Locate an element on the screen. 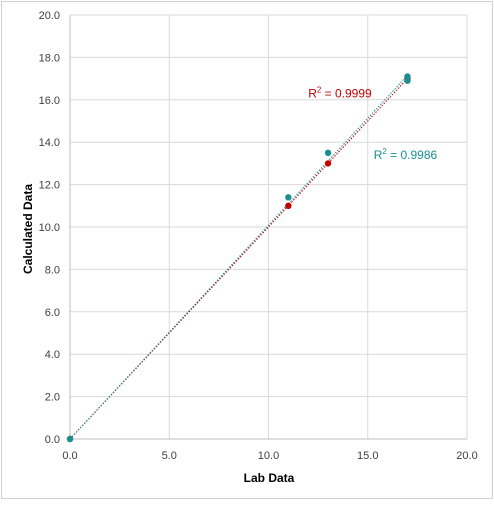  y-tick-label: 12.0 is located at coordinates (49, 186).